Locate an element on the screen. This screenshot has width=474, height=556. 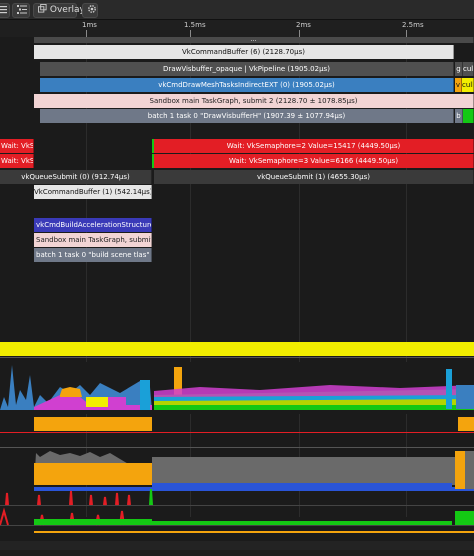
plot-red-spikes is located at coordinates (237, 497).